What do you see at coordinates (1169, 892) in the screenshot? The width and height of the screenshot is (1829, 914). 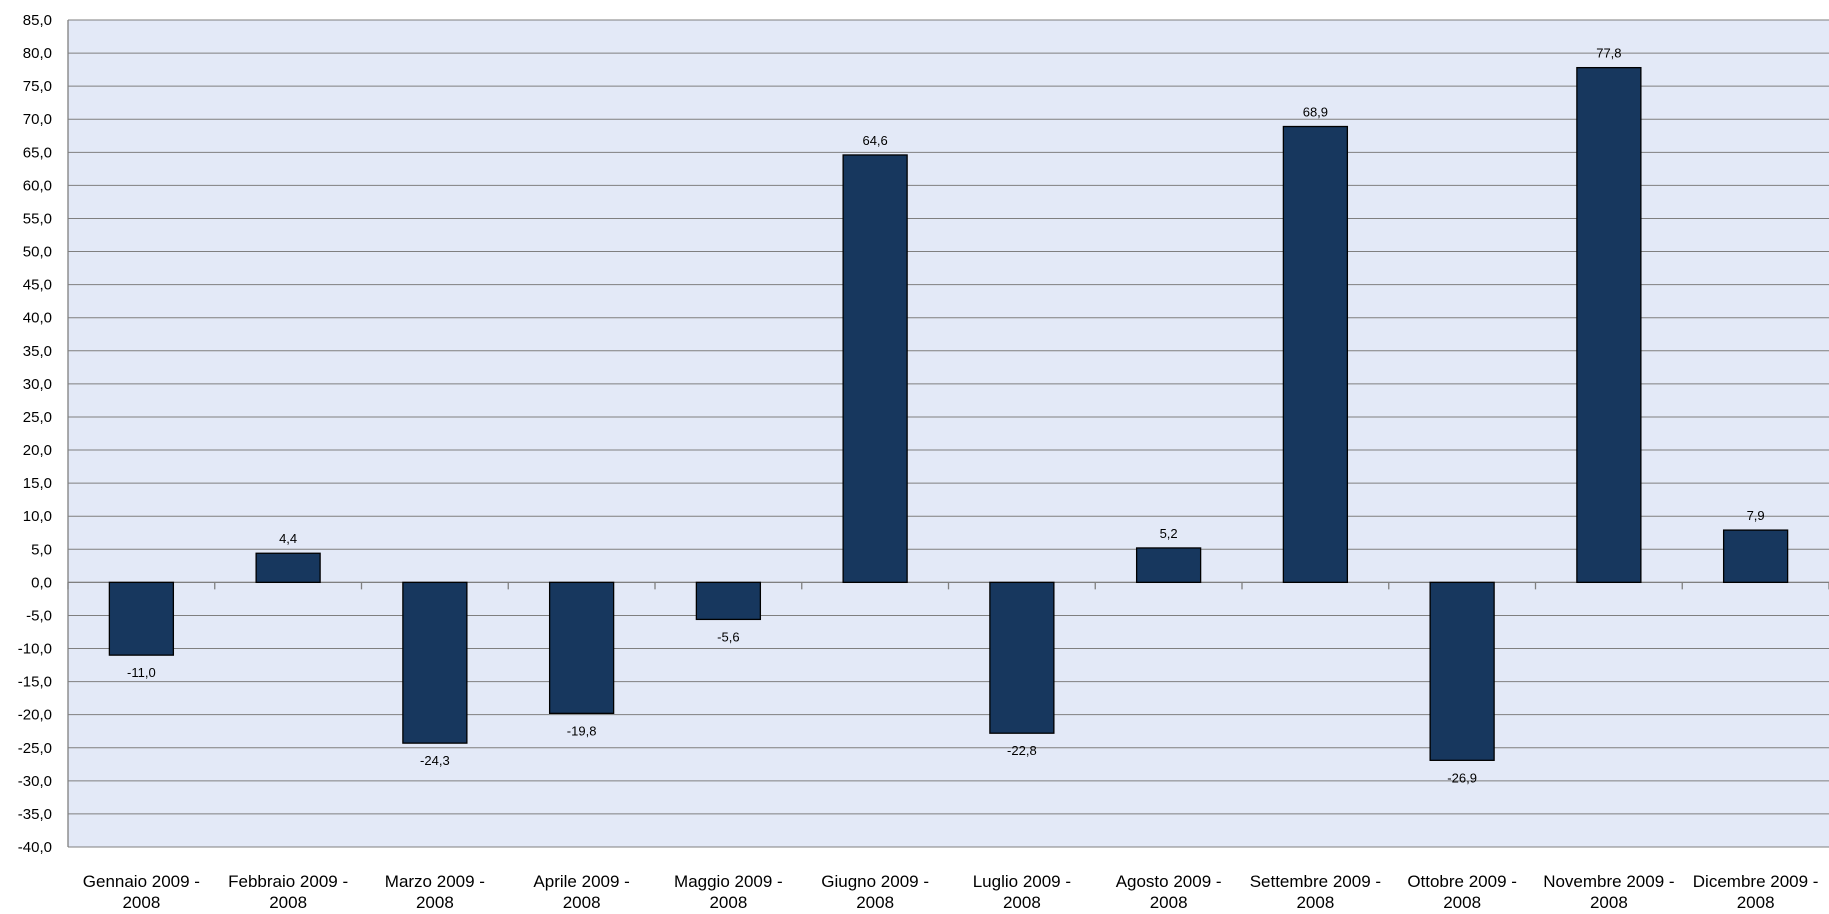 I see `x-category-label: Agosto 2009 -2008` at bounding box center [1169, 892].